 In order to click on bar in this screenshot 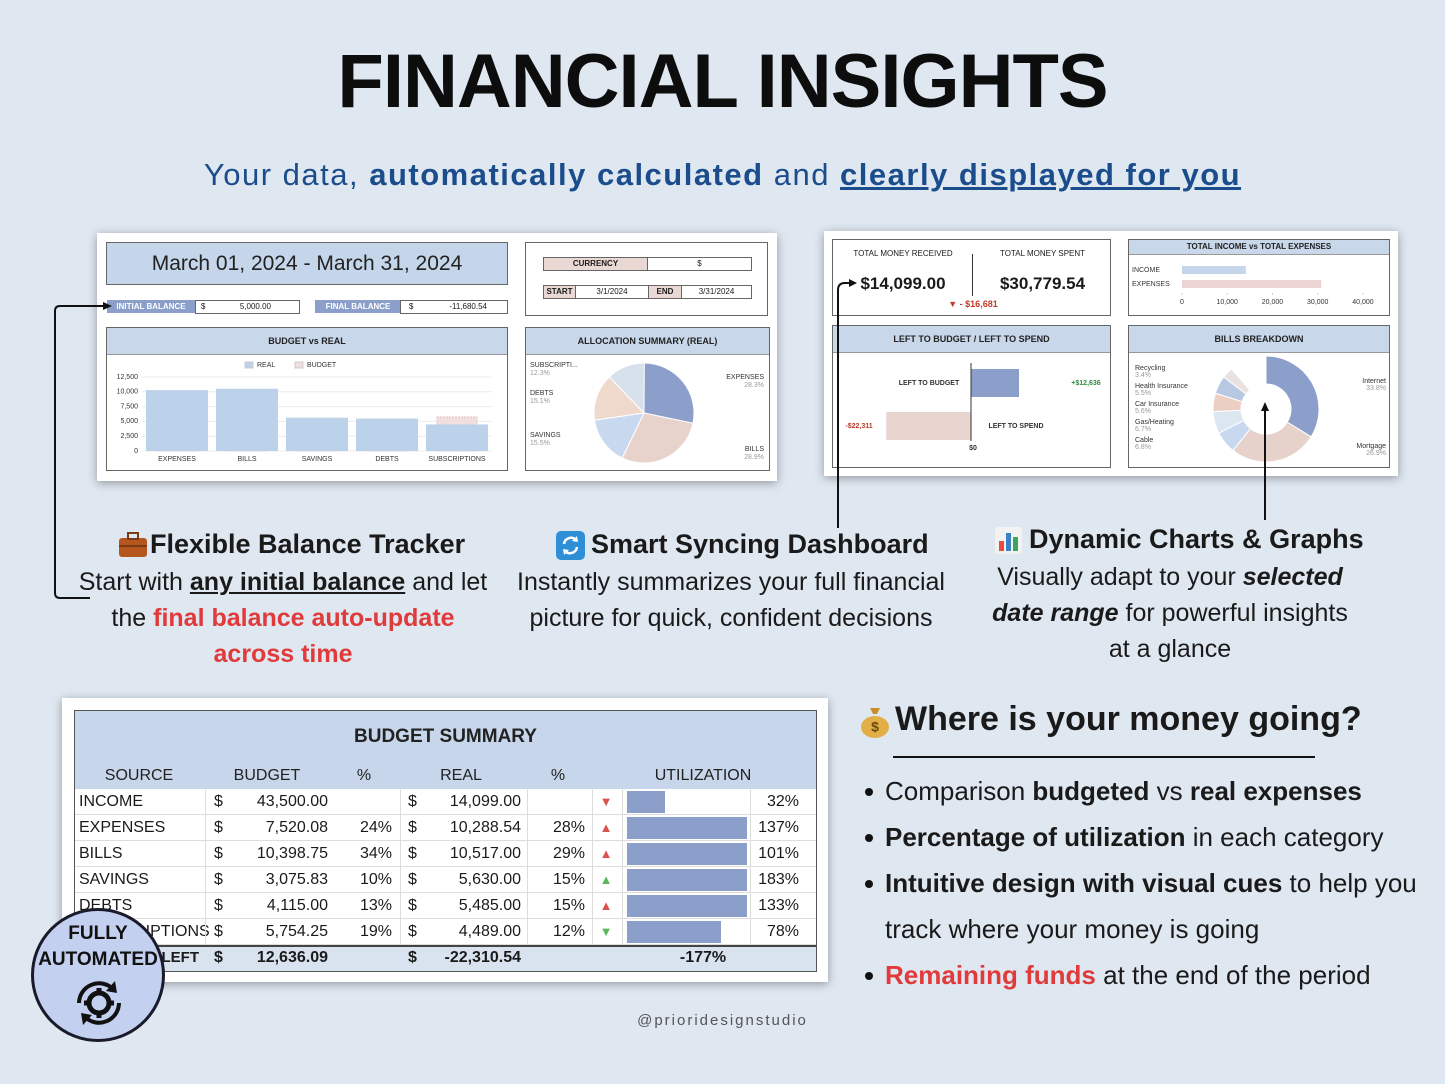, I will do `click(457, 437)`.